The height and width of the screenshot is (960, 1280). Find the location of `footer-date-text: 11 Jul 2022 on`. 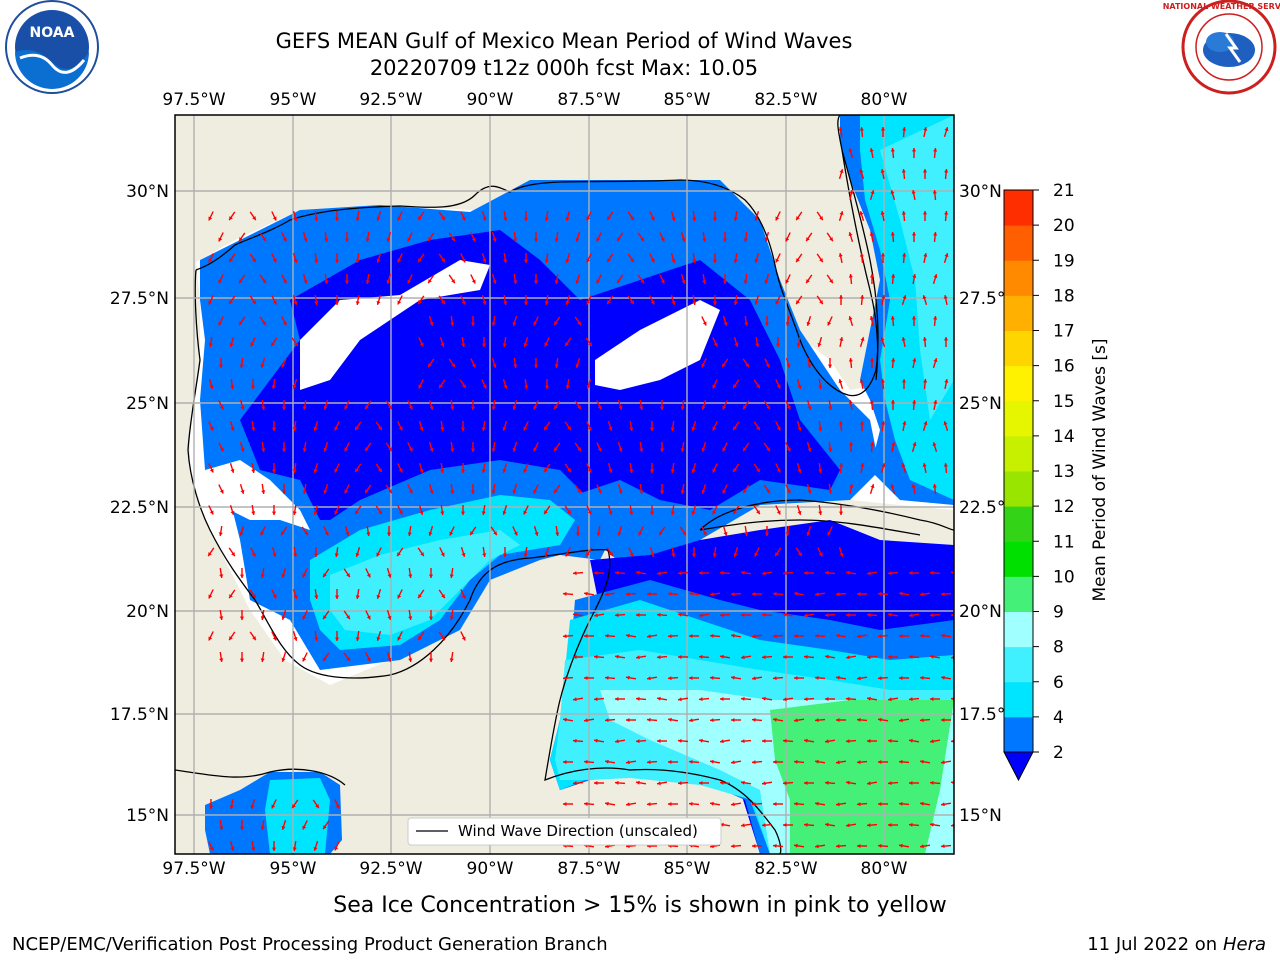

footer-date-text: 11 Jul 2022 on is located at coordinates (1155, 944).